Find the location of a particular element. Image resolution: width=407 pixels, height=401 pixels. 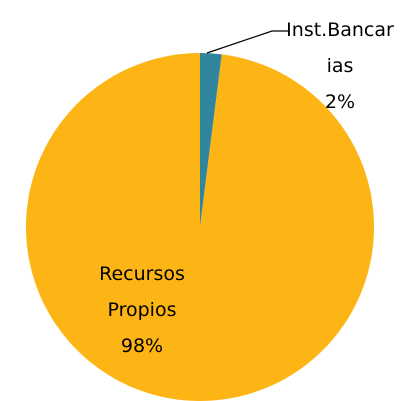

leader-line is located at coordinates (247, 42).